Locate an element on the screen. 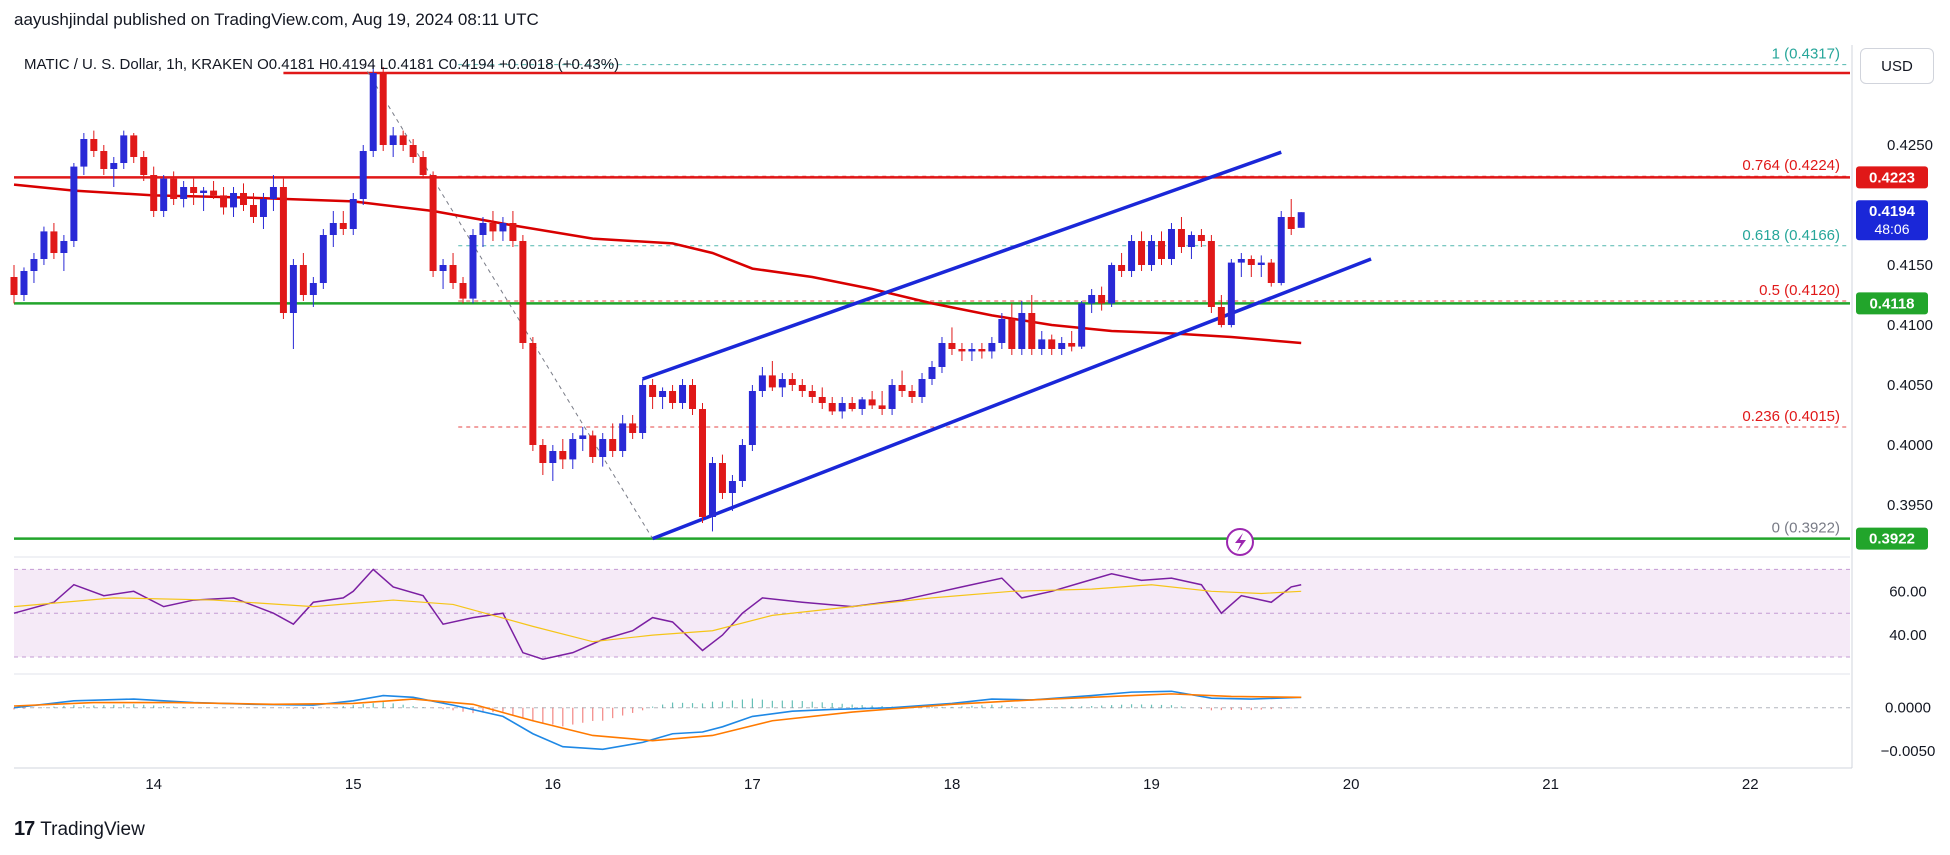 The width and height of the screenshot is (1950, 855). time-tick-label: 21 is located at coordinates (1550, 784).